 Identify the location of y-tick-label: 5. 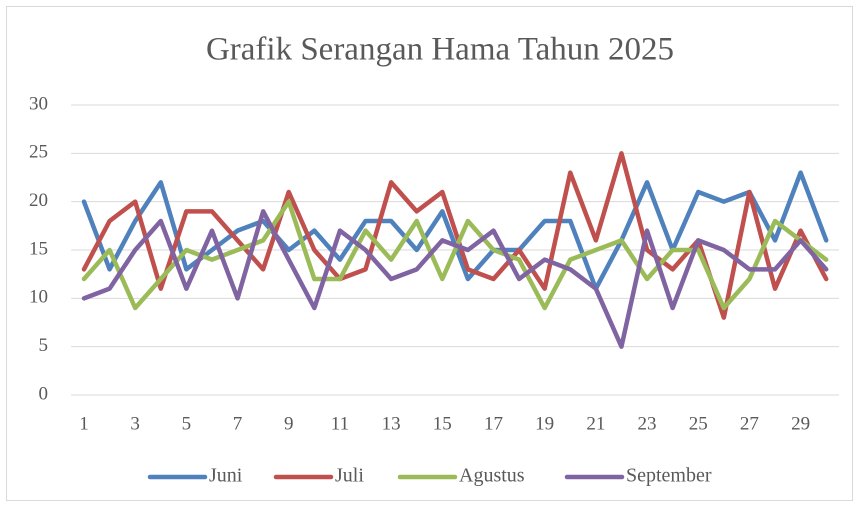
(44, 345).